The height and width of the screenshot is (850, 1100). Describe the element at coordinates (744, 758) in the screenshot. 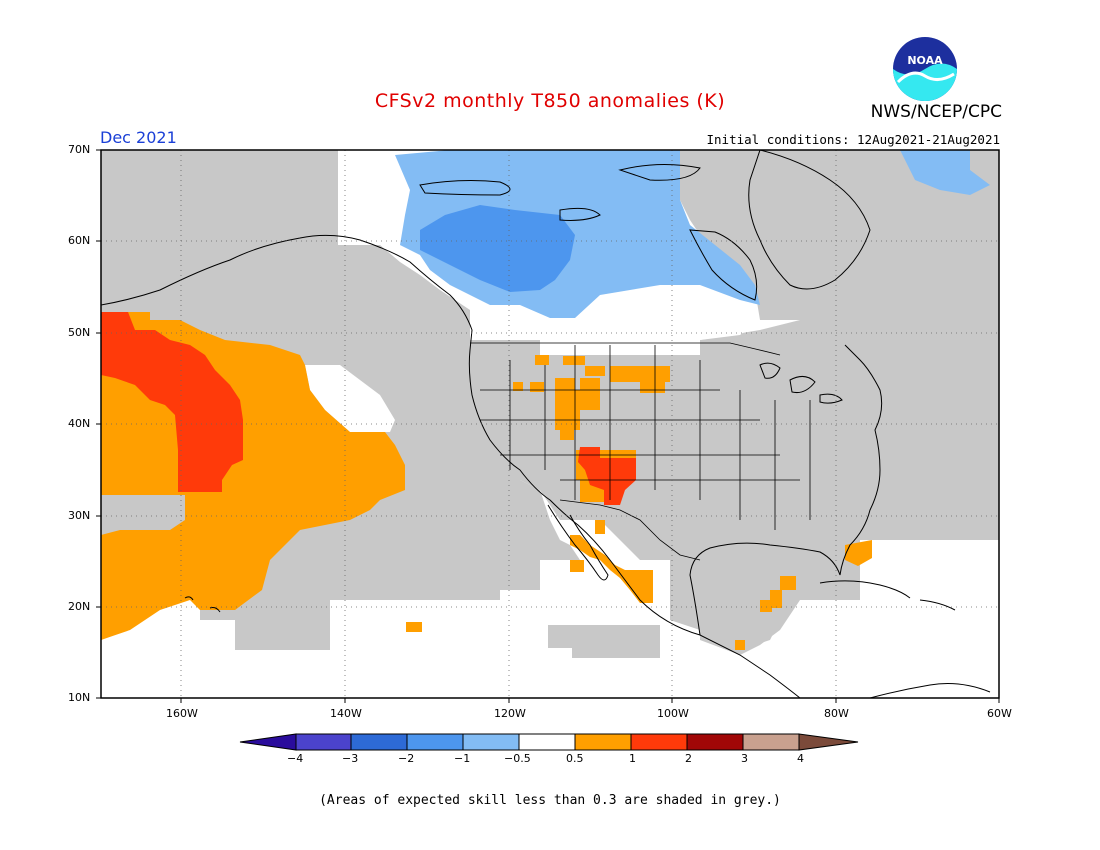

I see `colorbar-label: 3` at that location.